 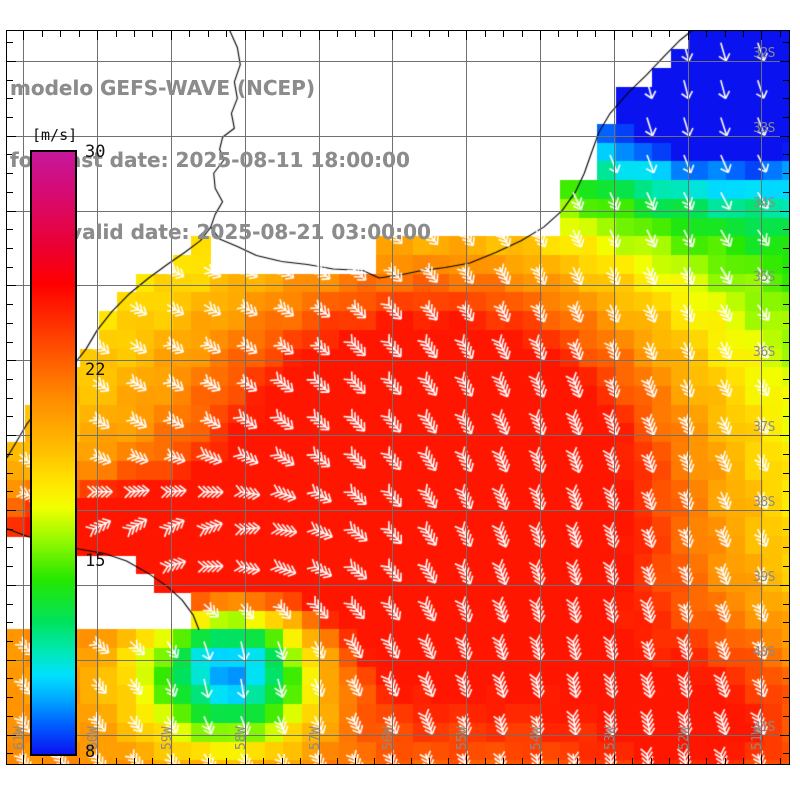 I want to click on model-title: modelo GEFS-WAVE (NCEP), so click(x=162, y=88).